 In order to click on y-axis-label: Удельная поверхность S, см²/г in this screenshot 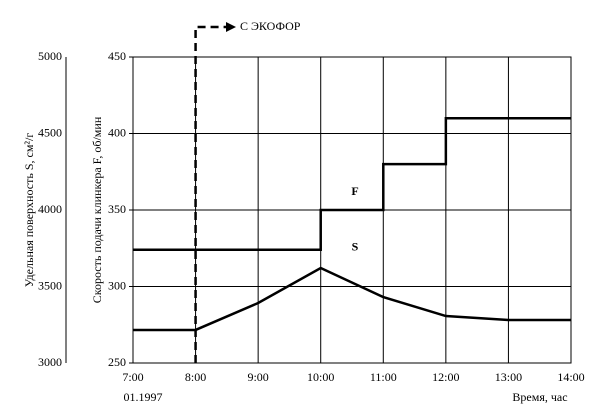, I will do `click(29, 210)`.